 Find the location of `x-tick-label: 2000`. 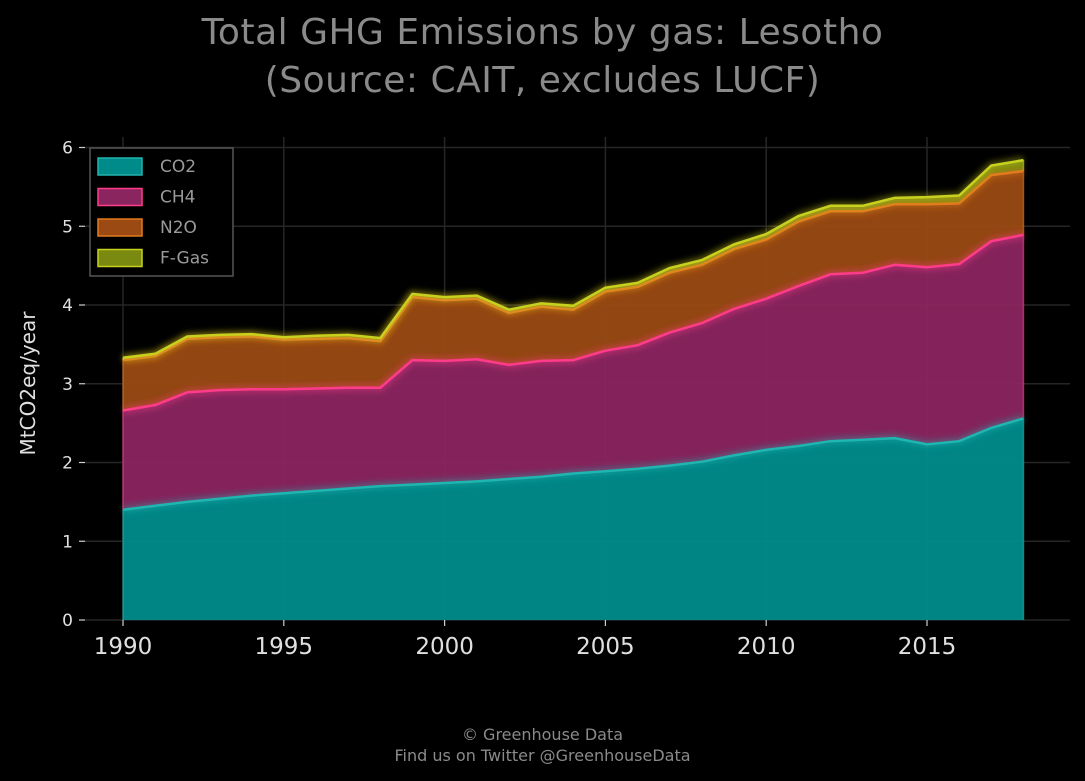

x-tick-label: 2000 is located at coordinates (444, 647).